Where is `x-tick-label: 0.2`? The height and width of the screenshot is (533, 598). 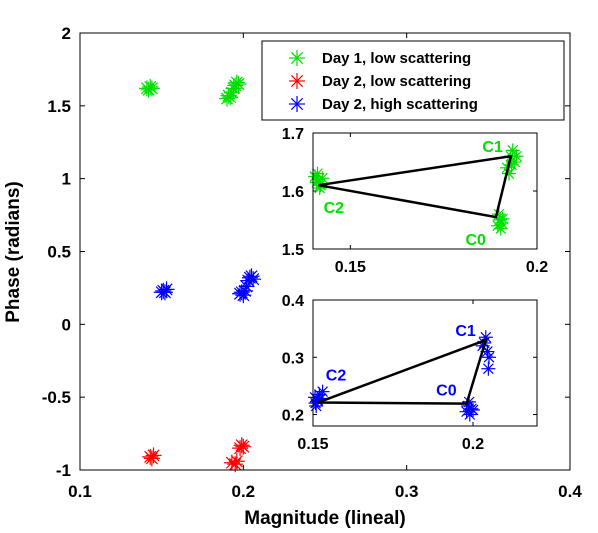
x-tick-label: 0.2 is located at coordinates (244, 491).